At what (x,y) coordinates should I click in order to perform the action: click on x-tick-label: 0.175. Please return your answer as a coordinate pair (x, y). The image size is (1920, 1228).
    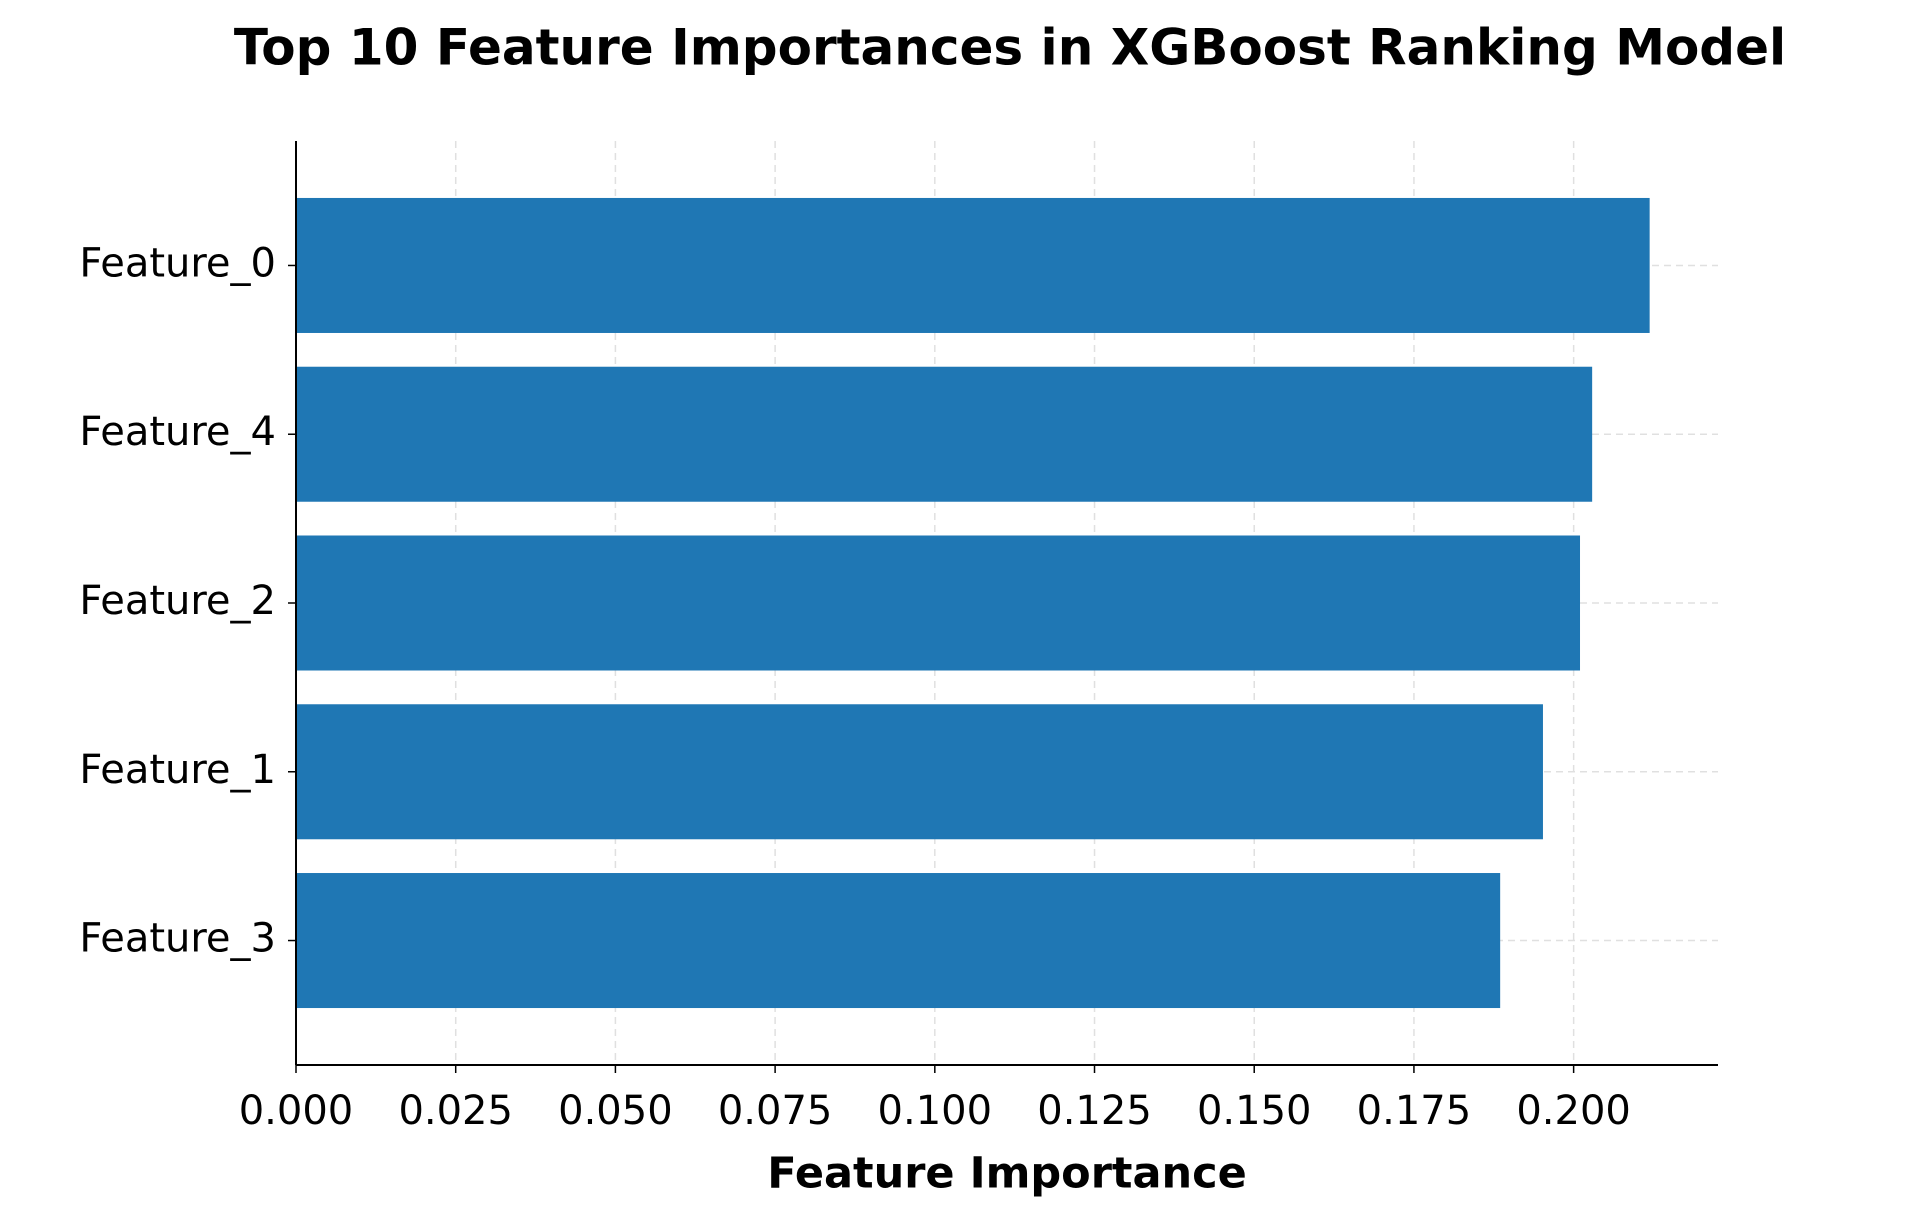
    Looking at the image, I should click on (1414, 1111).